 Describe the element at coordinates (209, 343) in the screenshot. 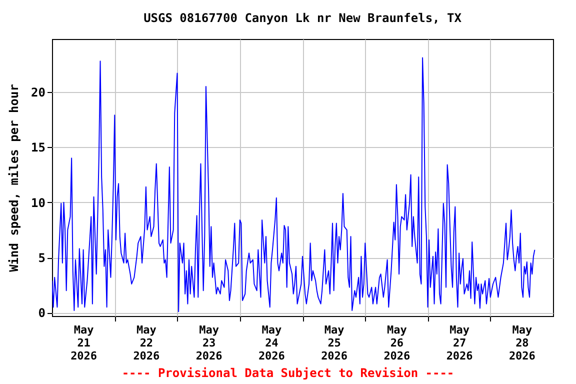

I see `x-tick-label: May 23 2026` at that location.